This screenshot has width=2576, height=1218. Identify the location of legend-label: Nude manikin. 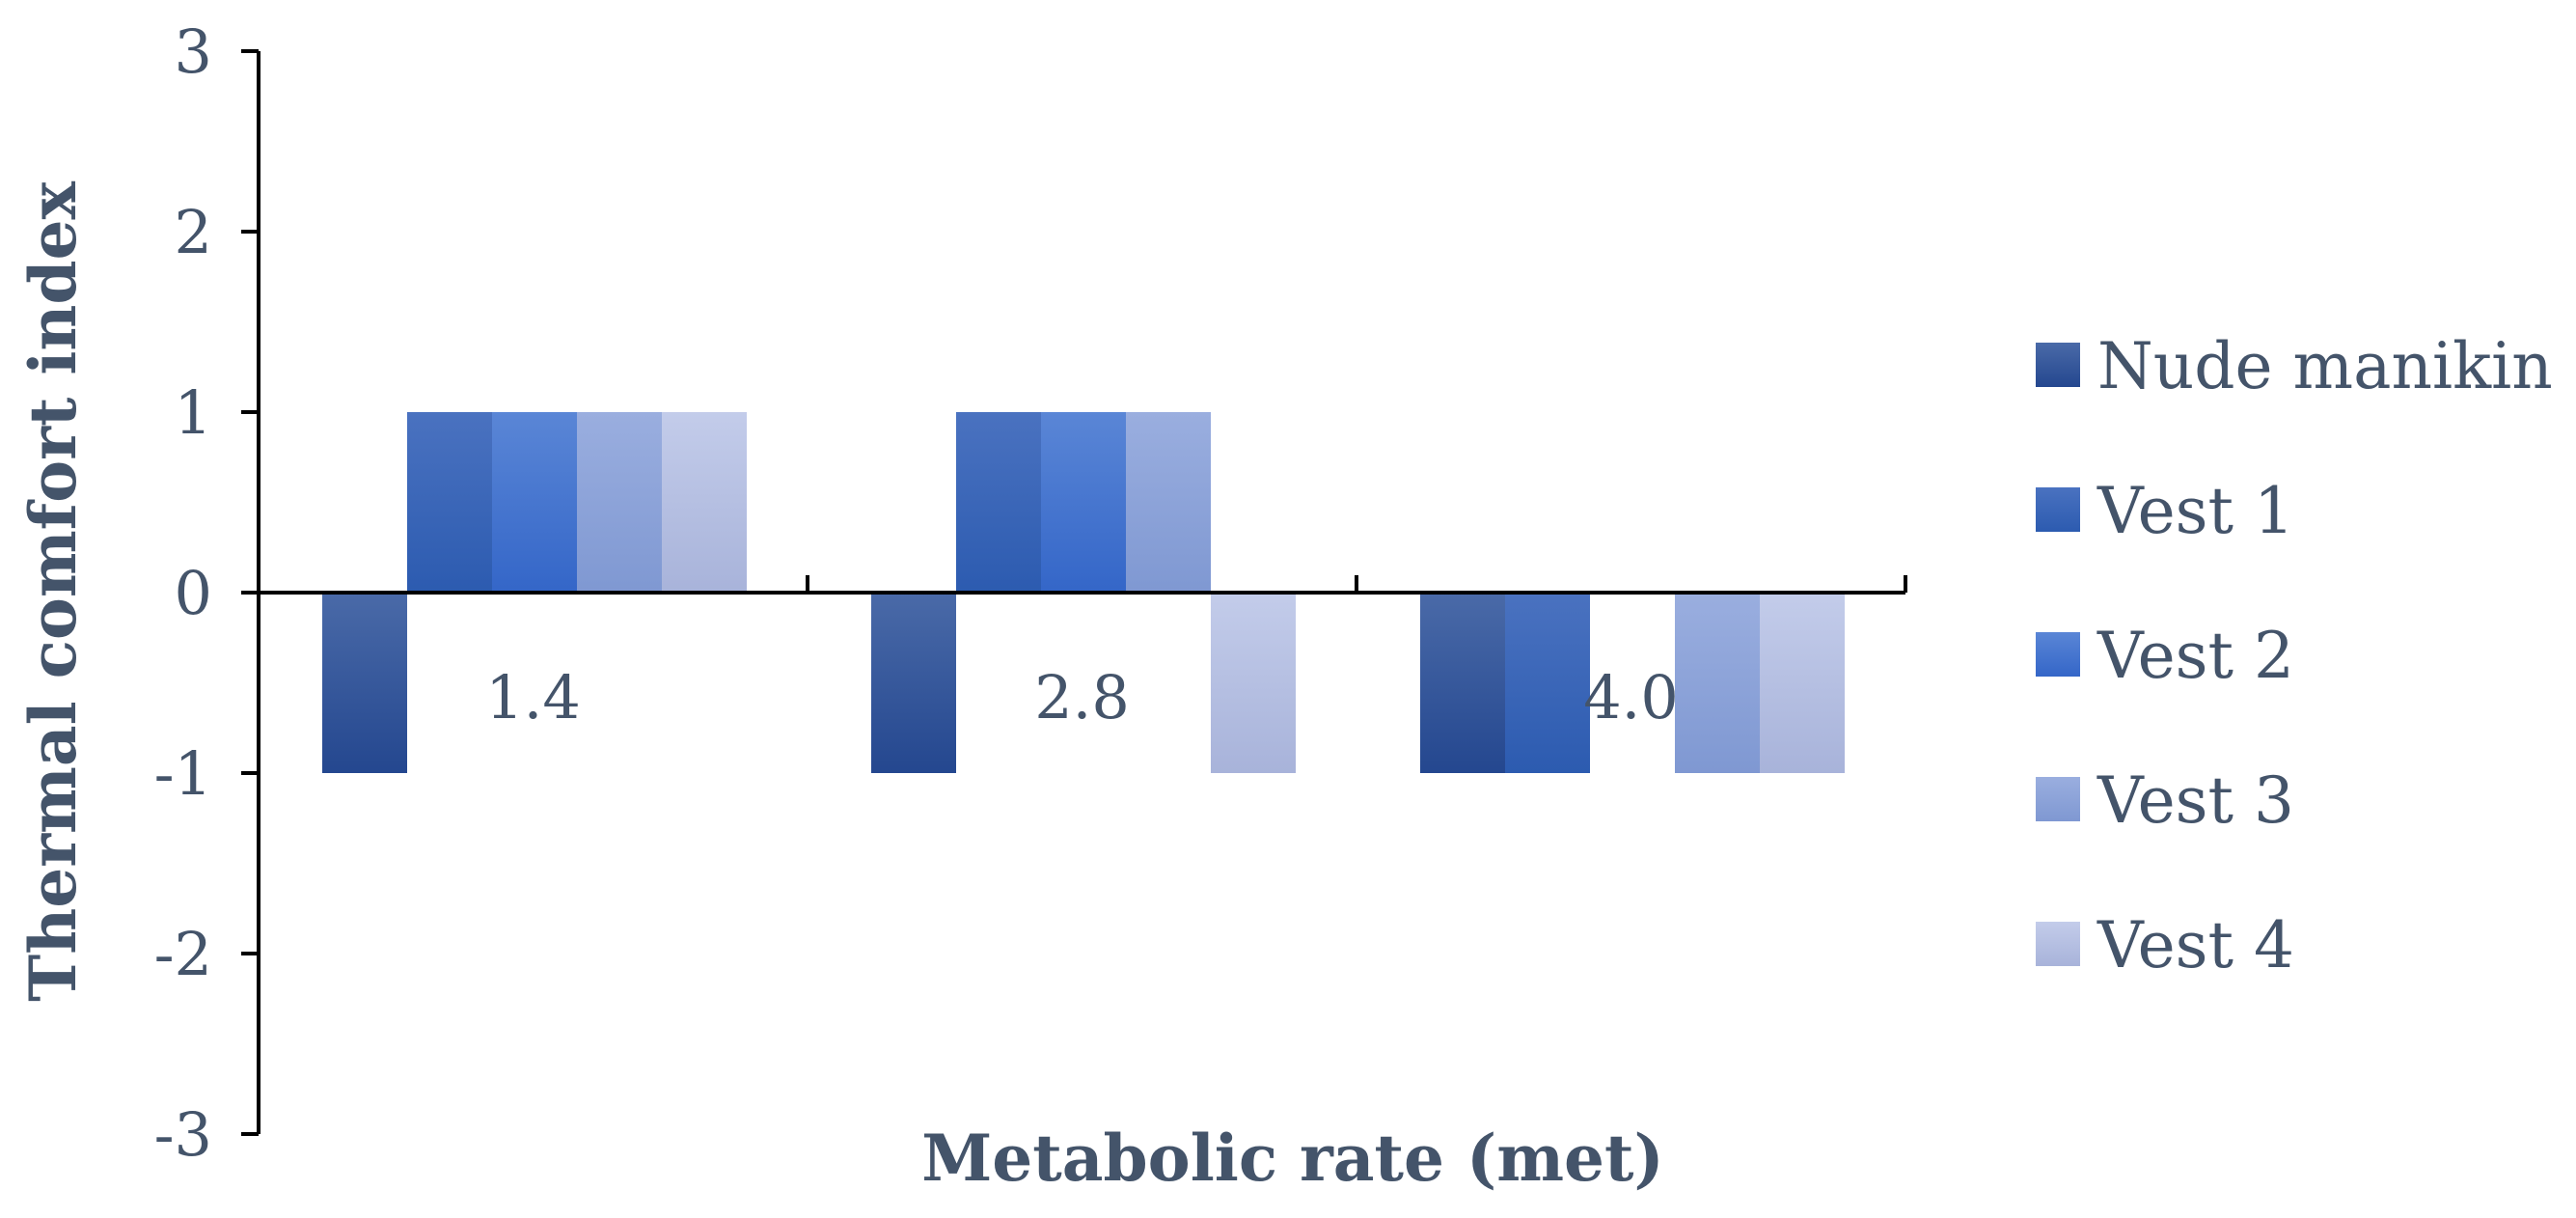
(2325, 366).